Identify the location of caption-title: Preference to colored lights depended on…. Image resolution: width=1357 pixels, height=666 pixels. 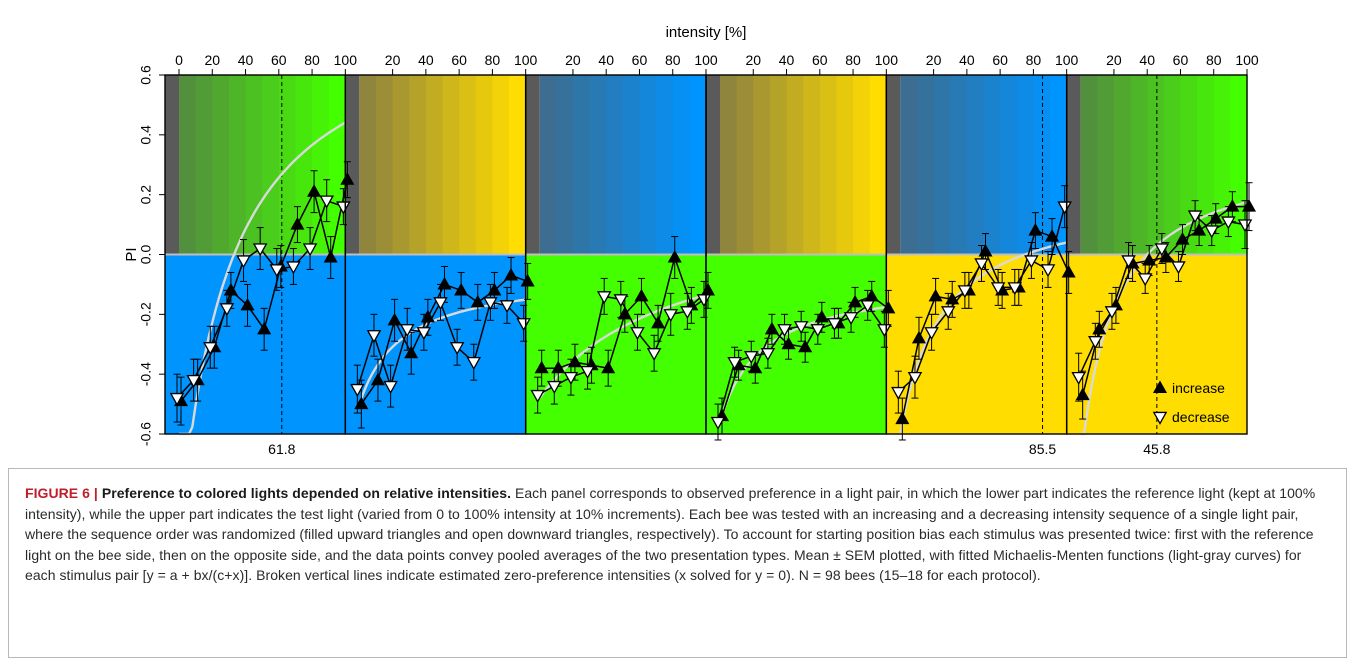
(306, 493).